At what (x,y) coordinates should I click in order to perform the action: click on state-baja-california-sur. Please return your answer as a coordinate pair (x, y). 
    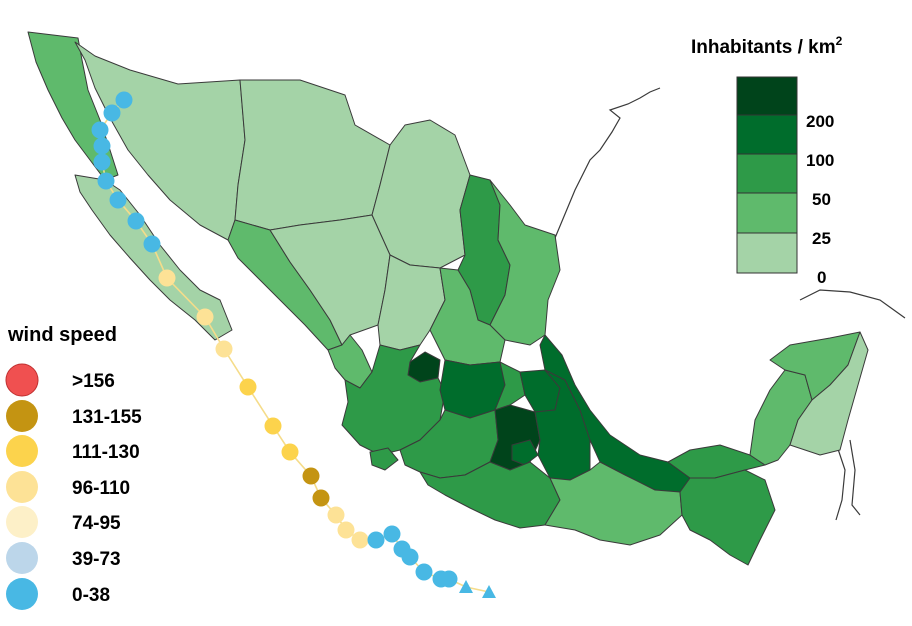
    Looking at the image, I should click on (153, 257).